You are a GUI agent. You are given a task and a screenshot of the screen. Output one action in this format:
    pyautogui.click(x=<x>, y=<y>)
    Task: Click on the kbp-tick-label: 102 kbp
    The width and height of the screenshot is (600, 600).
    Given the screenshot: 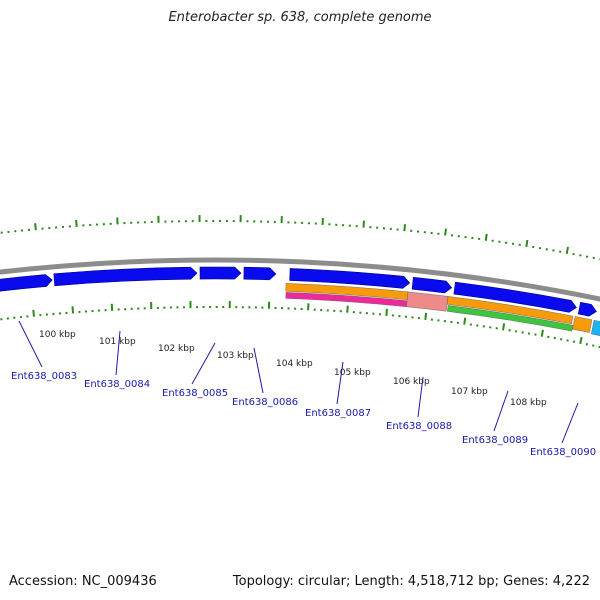 What is the action you would take?
    pyautogui.click(x=176, y=349)
    